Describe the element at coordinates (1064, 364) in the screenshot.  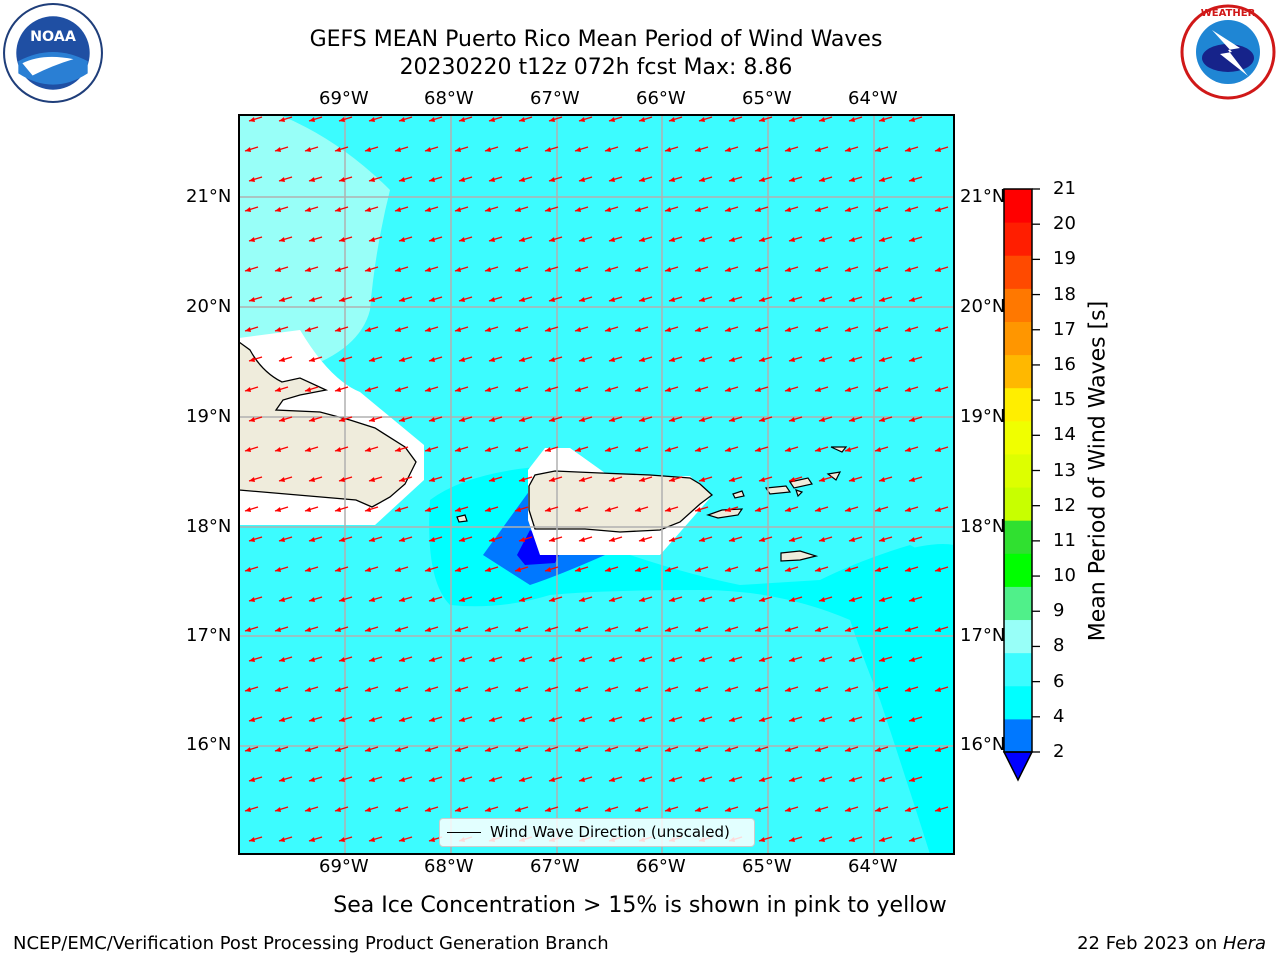
I see `colorbar-tick-label: 16` at that location.